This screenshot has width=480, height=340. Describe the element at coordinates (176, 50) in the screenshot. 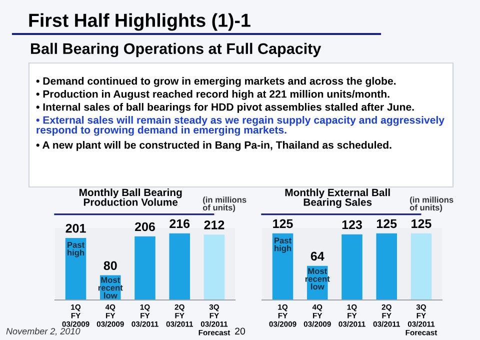

I see `text: Ball Bearing Operations at Full Capacity` at that location.